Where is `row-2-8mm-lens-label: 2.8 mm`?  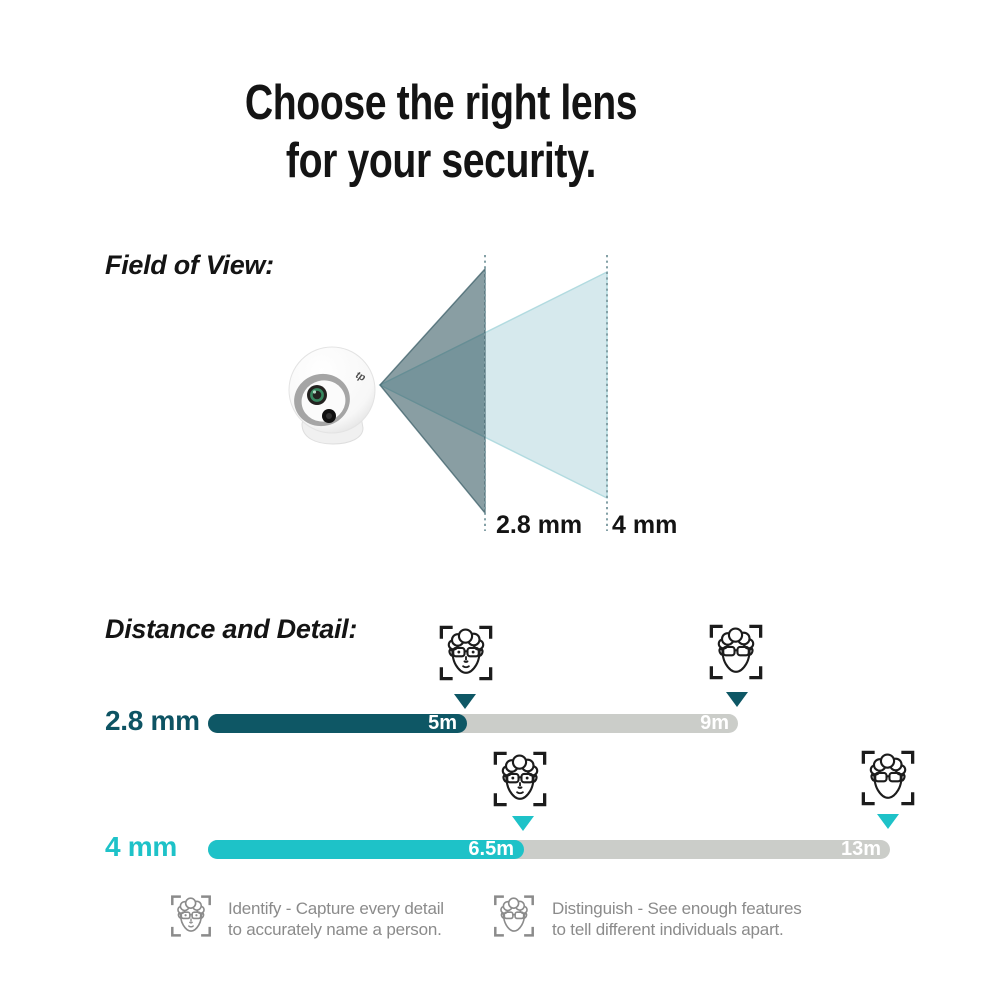
row-2-8mm-lens-label: 2.8 mm is located at coordinates (152, 720).